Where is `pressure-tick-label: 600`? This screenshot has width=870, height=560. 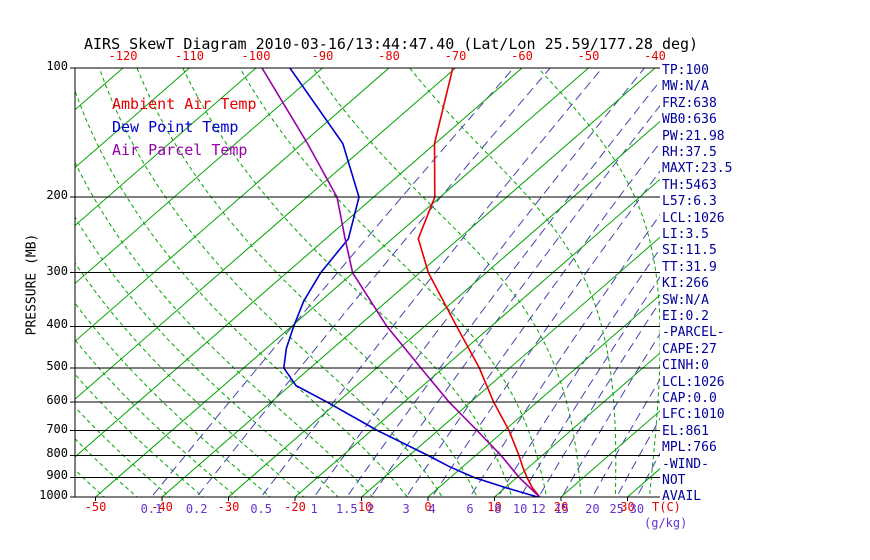 pressure-tick-label: 600 is located at coordinates (57, 399).